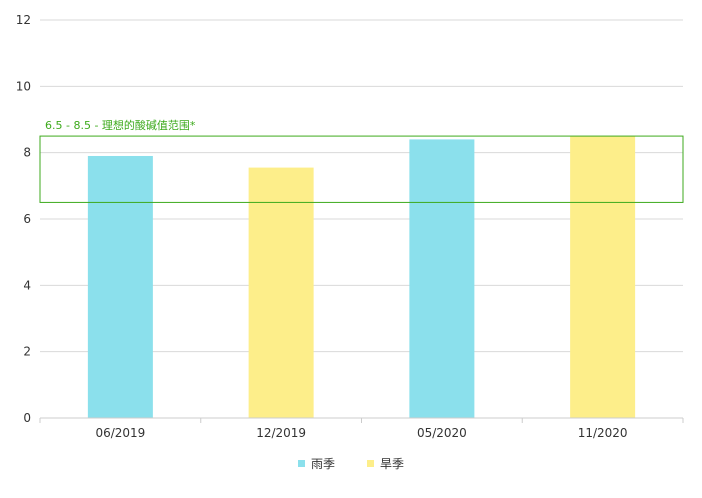 This screenshot has height=498, width=702. What do you see at coordinates (392, 464) in the screenshot?
I see `legend-label-dry: 旱季` at bounding box center [392, 464].